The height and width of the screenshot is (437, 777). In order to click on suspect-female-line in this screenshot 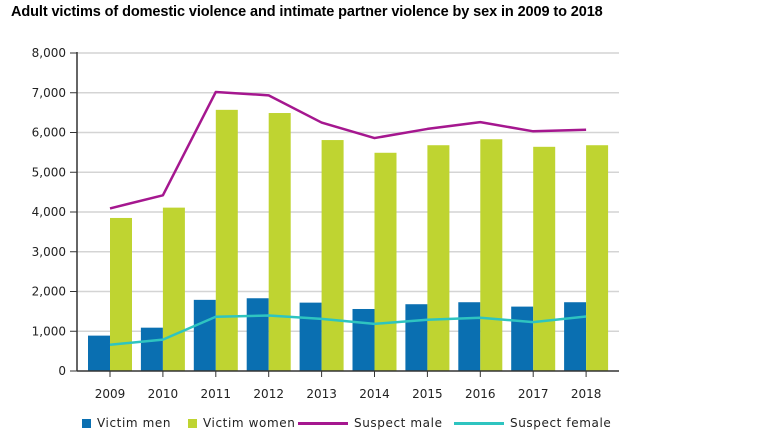, I will do `click(348, 330)`.